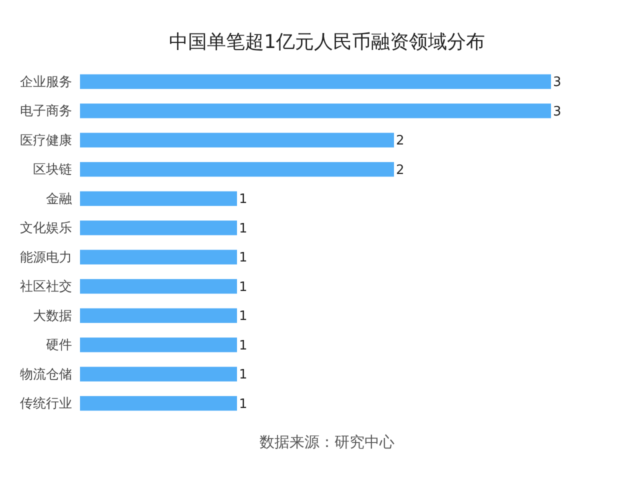 The height and width of the screenshot is (480, 640). What do you see at coordinates (46, 112) in the screenshot?
I see `y-tick-label: 电子商务` at bounding box center [46, 112].